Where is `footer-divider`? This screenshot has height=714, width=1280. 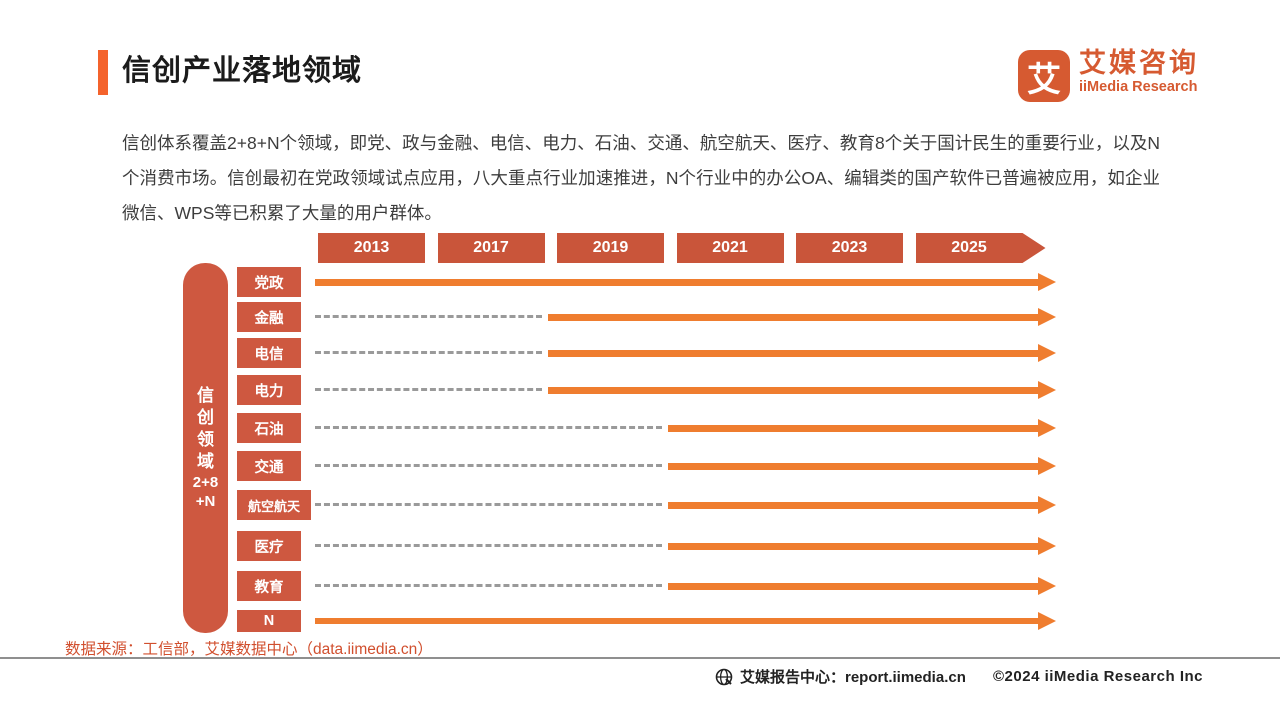
footer-divider is located at coordinates (640, 658).